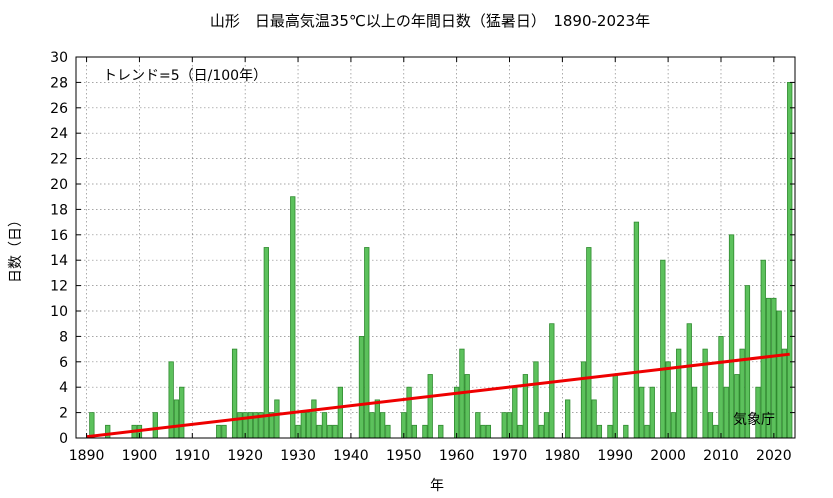 The width and height of the screenshot is (833, 498). What do you see at coordinates (694, 412) in the screenshot?
I see `bar-2005` at bounding box center [694, 412].